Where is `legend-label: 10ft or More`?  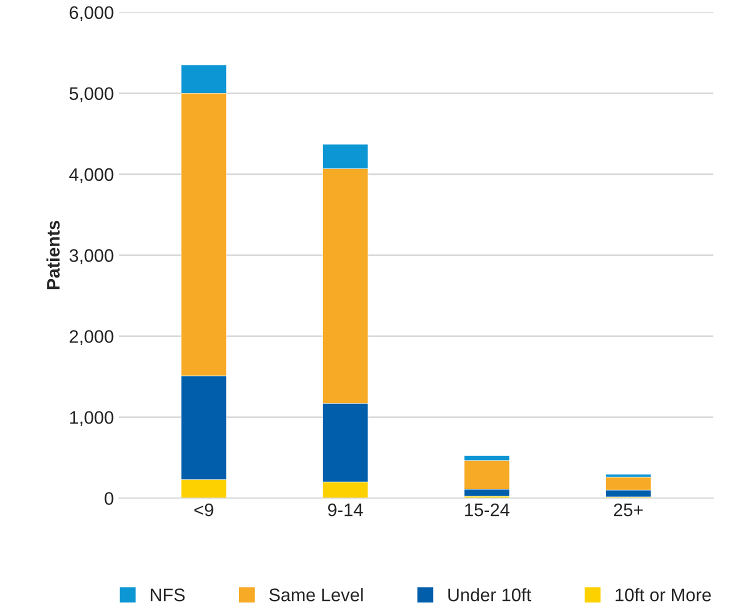 legend-label: 10ft or More is located at coordinates (663, 595).